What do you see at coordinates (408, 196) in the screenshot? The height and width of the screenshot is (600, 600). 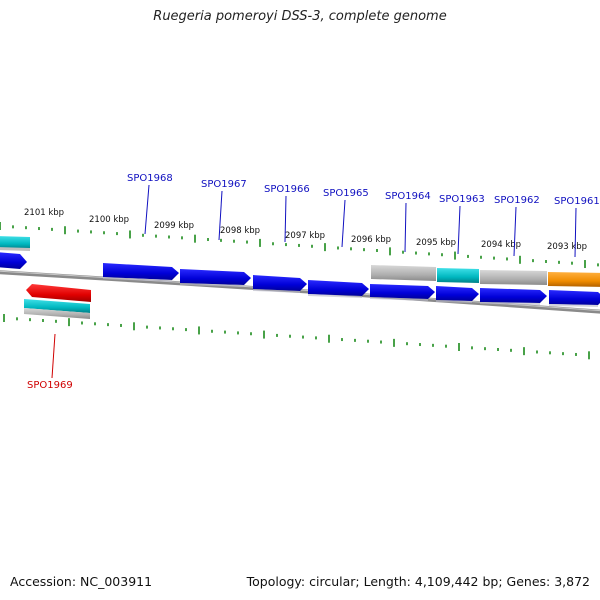 I see `gene-label-spo1964: SPO1964` at bounding box center [408, 196].